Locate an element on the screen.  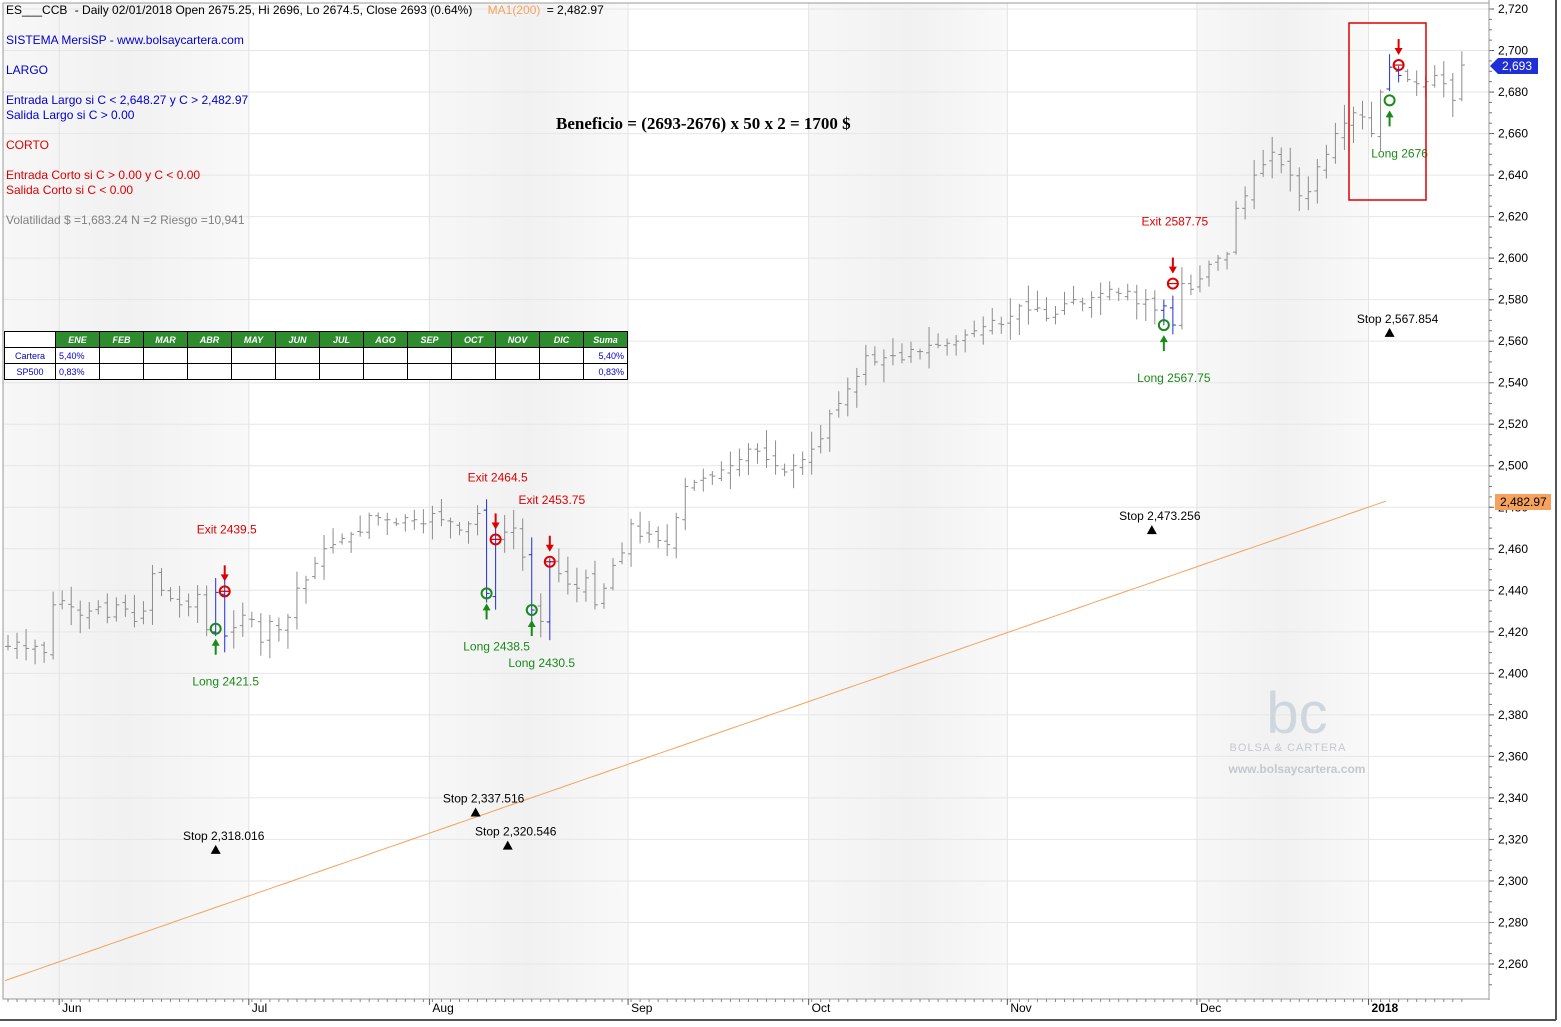
y-tick-label: 2,600 is located at coordinates (1513, 258).